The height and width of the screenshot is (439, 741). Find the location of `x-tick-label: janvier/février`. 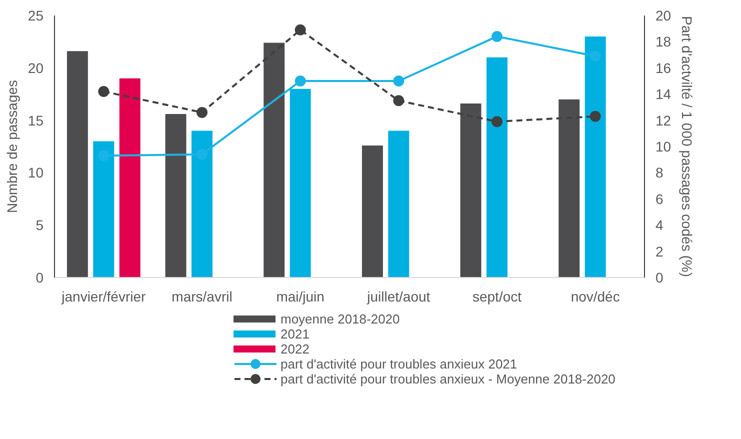

x-tick-label: janvier/février is located at coordinates (103, 296).